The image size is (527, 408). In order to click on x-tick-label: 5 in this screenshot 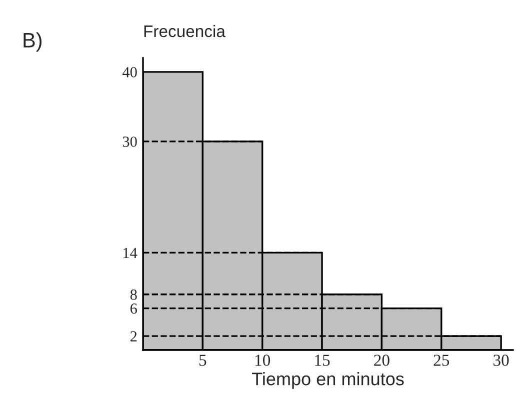, I will do `click(202, 360)`.